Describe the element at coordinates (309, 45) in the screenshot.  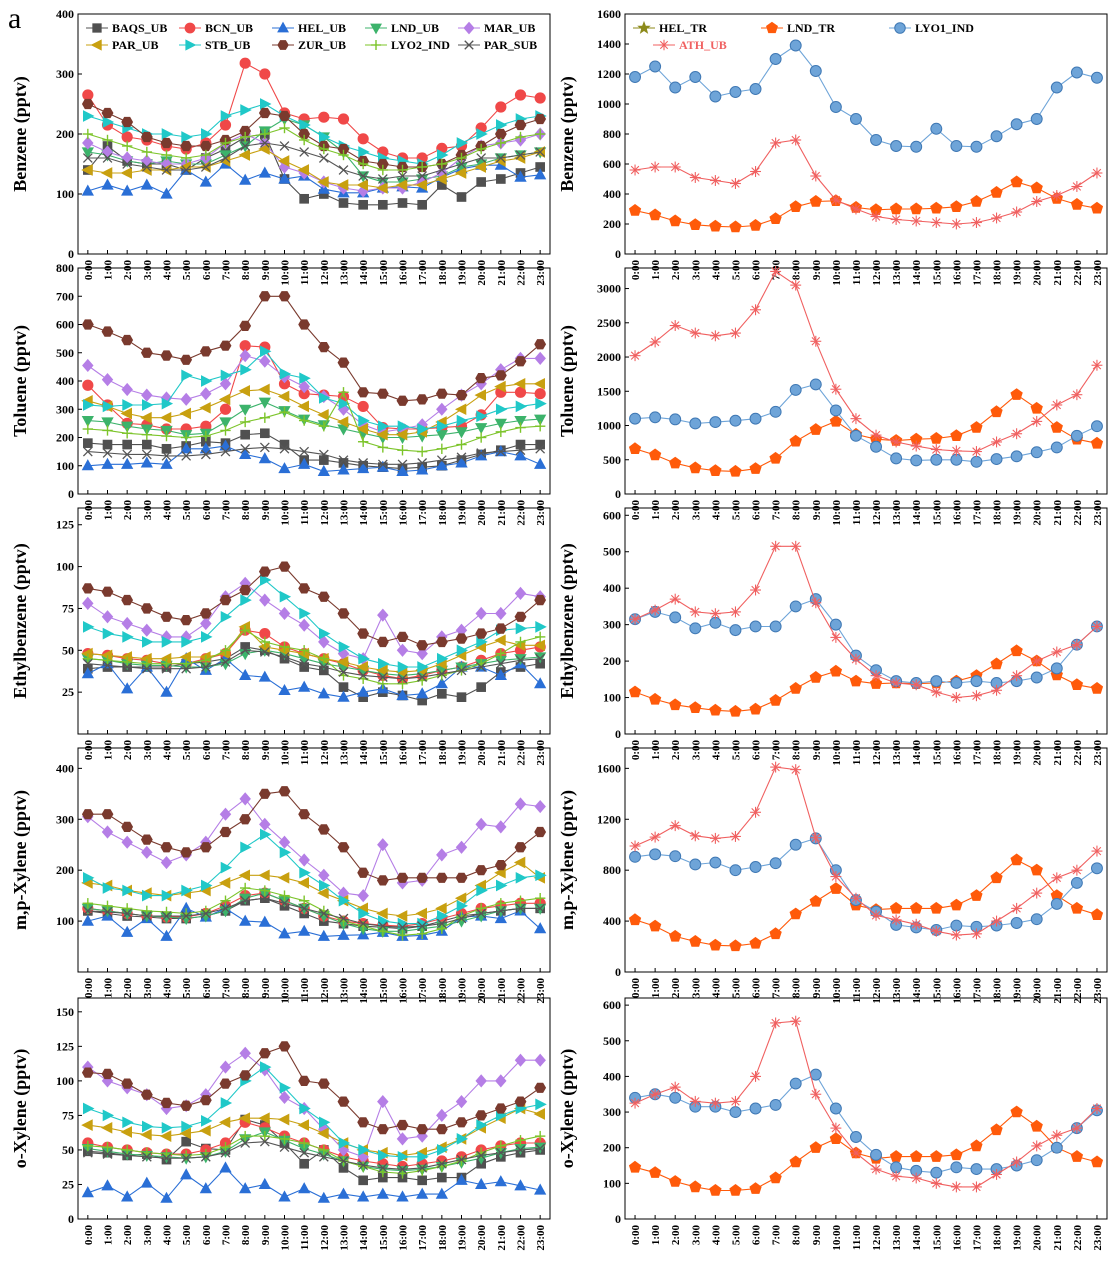
I see `legend-entry: ZUR_UB` at that location.